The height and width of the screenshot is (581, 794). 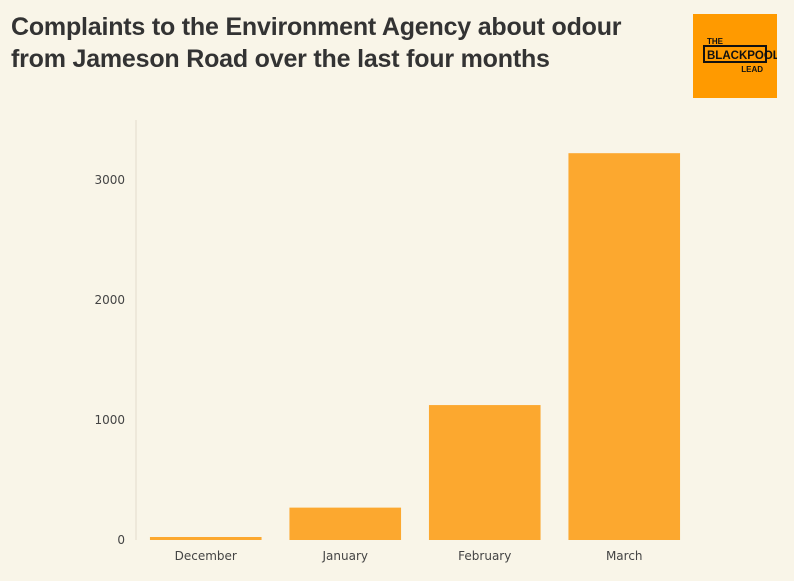 I want to click on logo-text-blackpool: BLACKPOOL, so click(x=742, y=56).